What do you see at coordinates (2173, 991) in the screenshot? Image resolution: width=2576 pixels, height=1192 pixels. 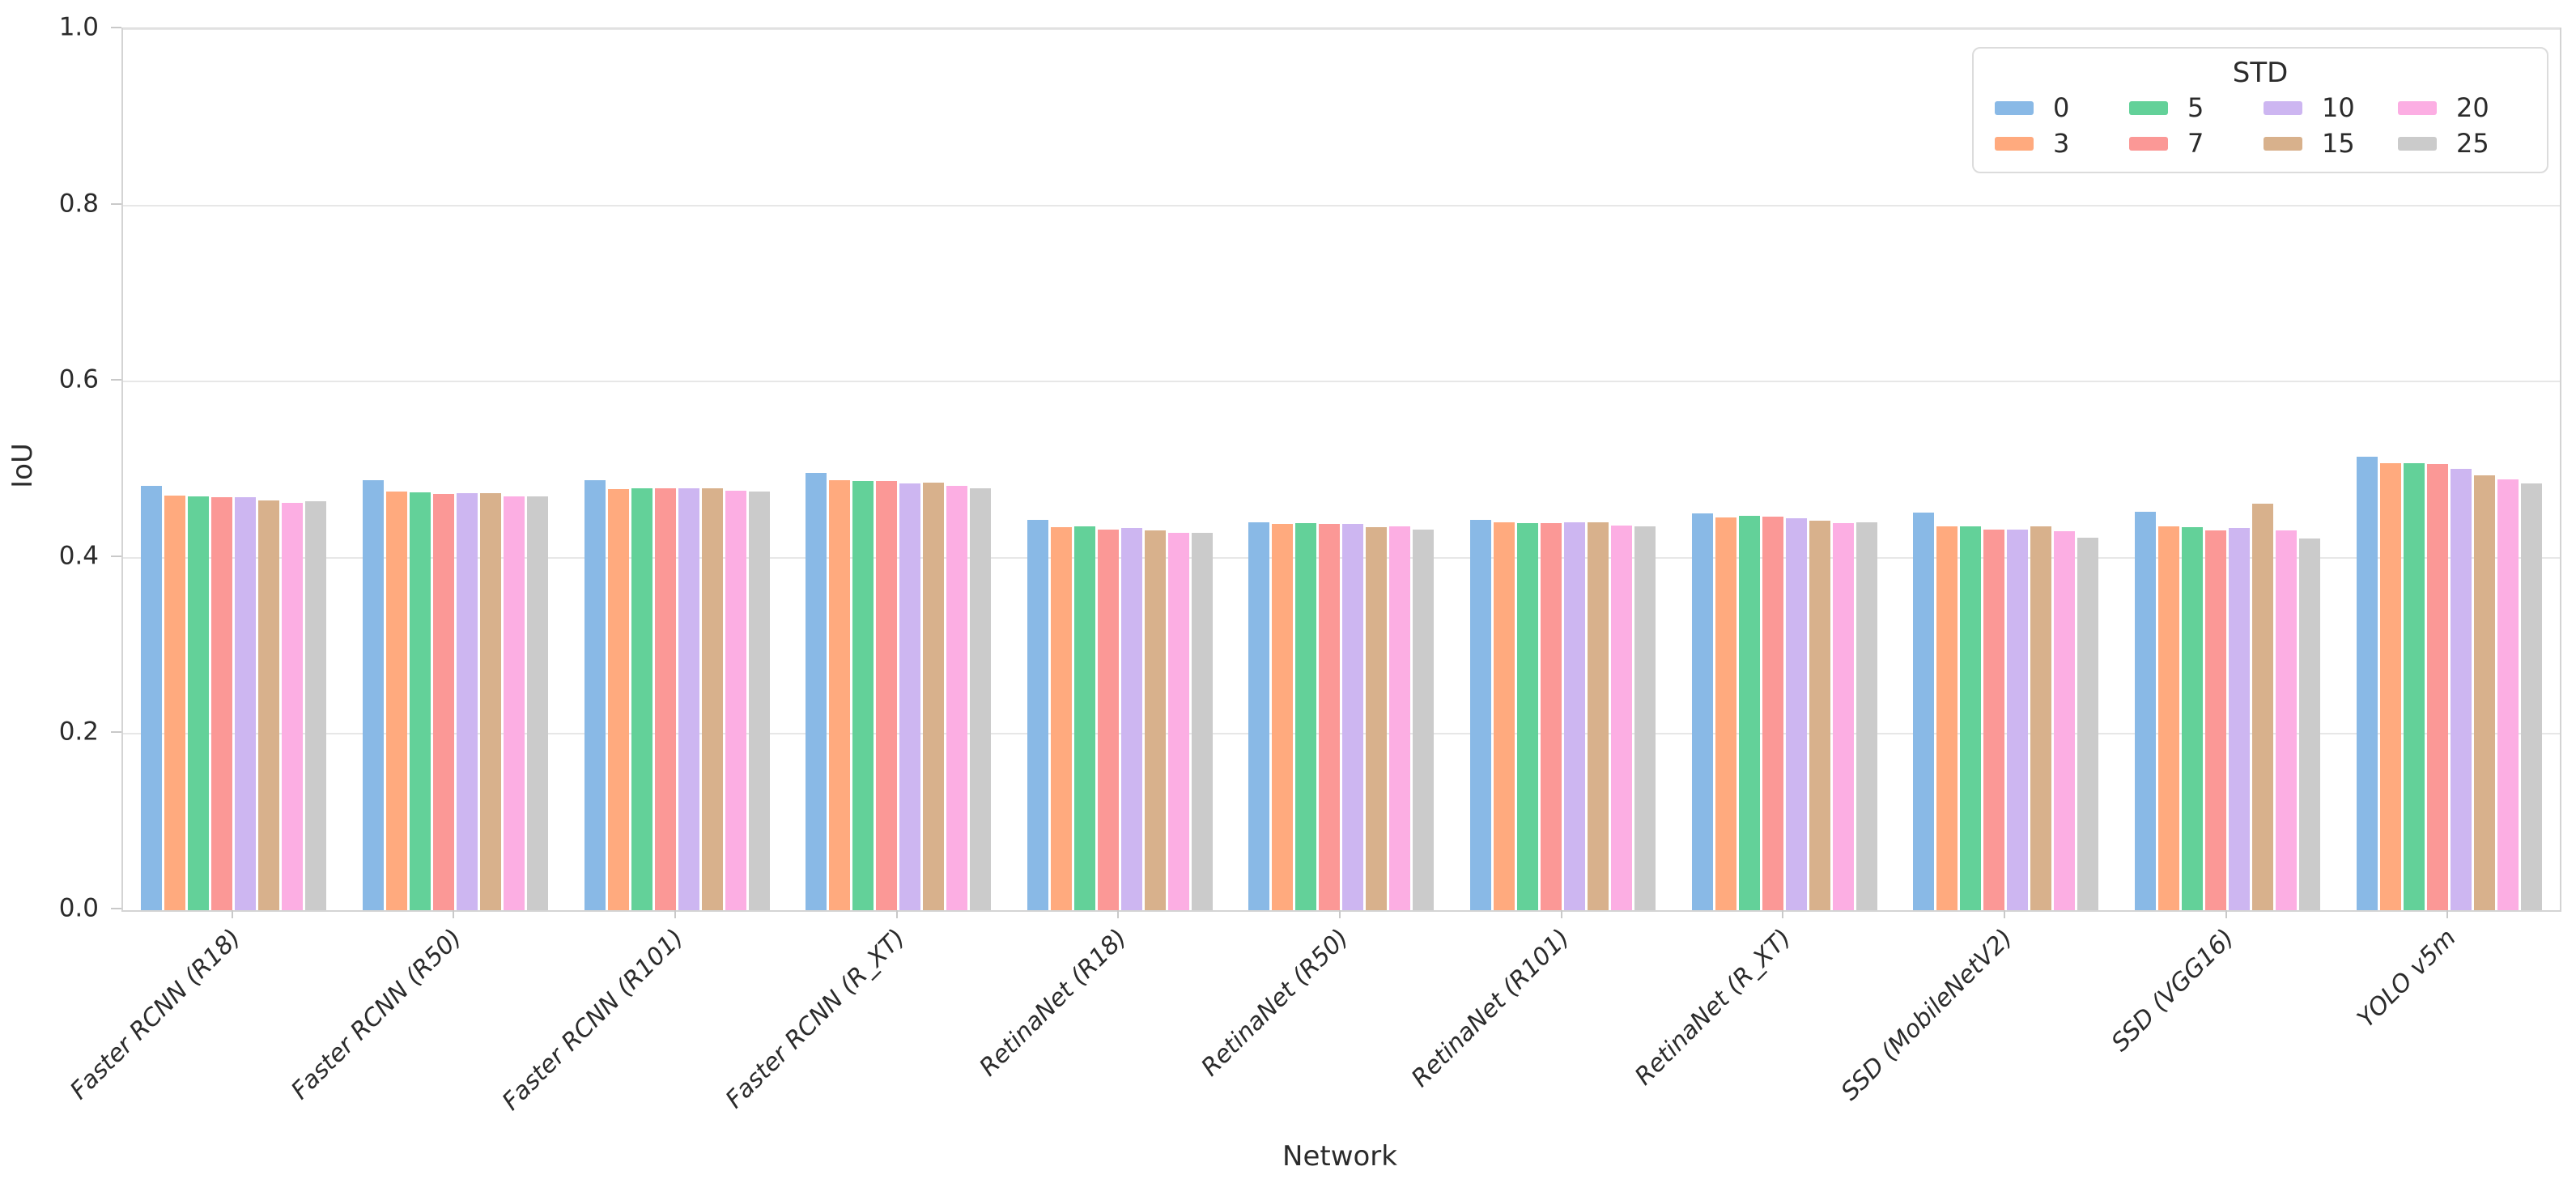 I see `x-tick-label: SSD (VGG16)` at bounding box center [2173, 991].